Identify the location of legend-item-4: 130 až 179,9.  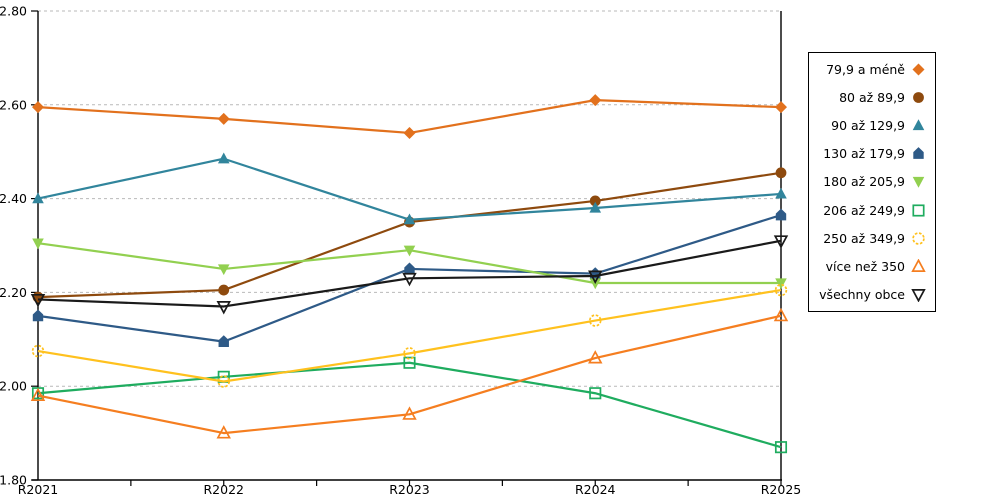
(872, 153).